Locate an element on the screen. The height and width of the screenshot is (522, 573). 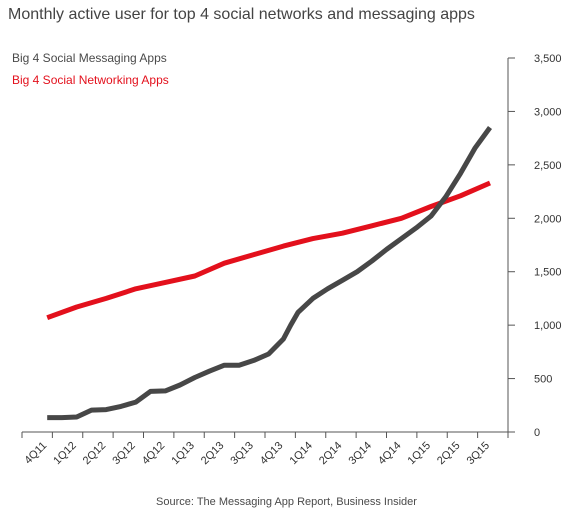
x-tick-label: 4Q12 is located at coordinates (154, 454).